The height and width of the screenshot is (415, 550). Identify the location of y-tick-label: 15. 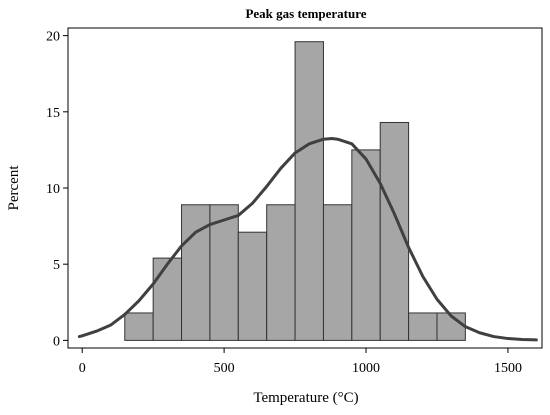
(53, 113).